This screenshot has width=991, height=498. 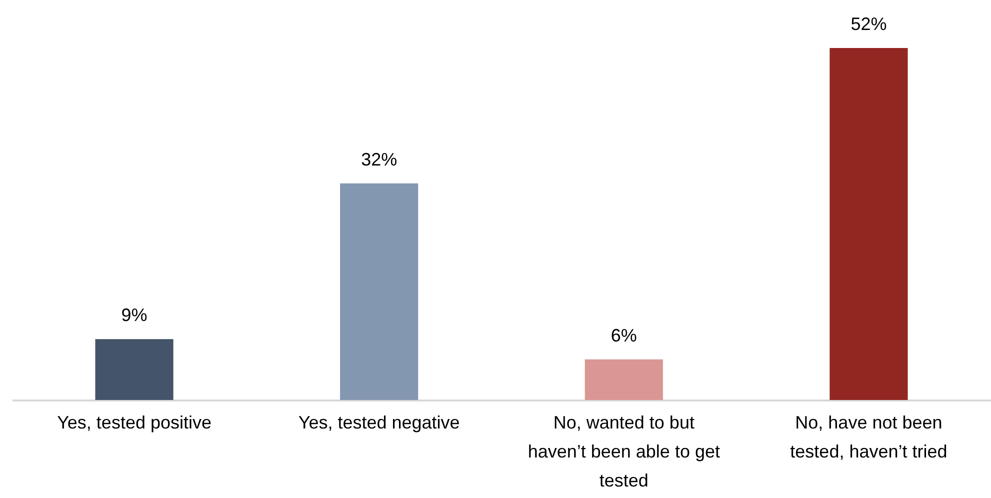 I want to click on x-tick-label: No, wanted to but haven’t been able to get tested, so click(x=624, y=451).